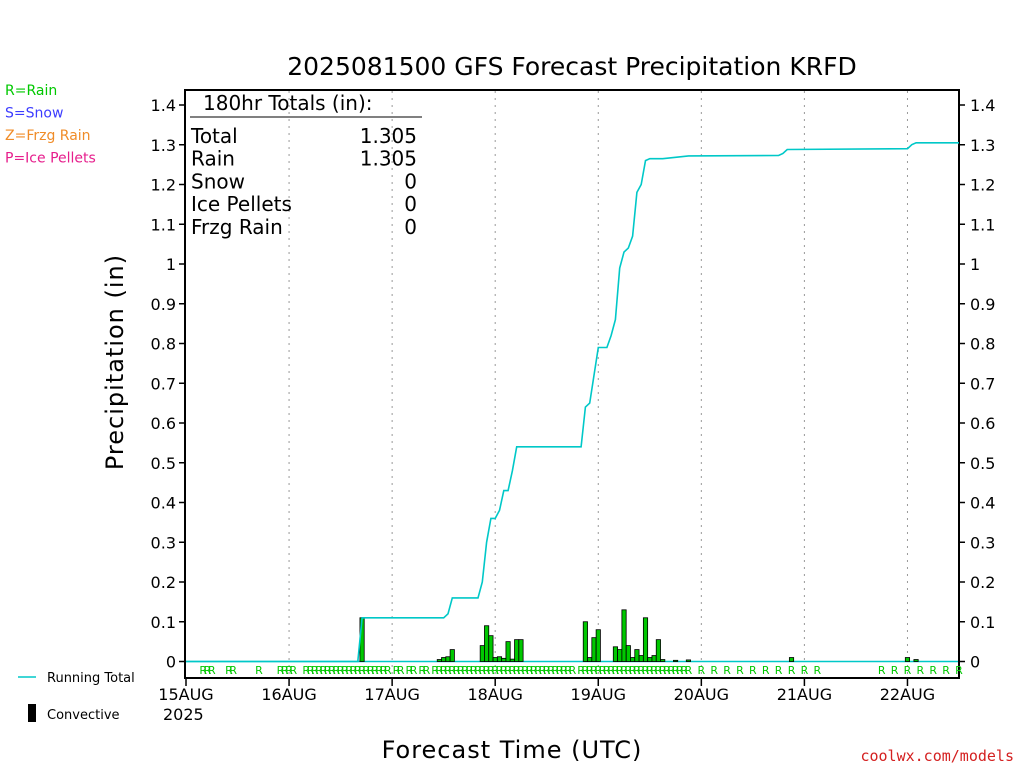  What do you see at coordinates (163, 542) in the screenshot?
I see `y-tick-label: 0.3` at bounding box center [163, 542].